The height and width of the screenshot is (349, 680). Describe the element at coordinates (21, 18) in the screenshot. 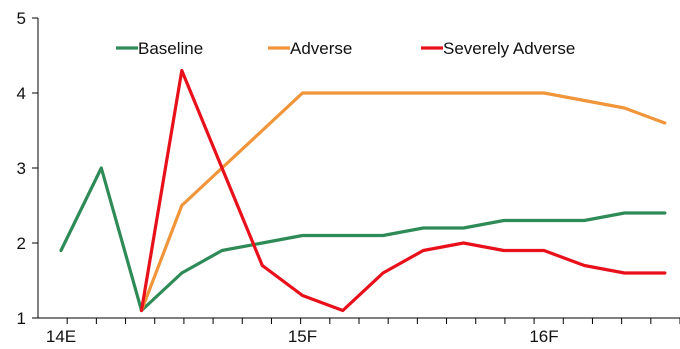

I see `y-tick-label: 5` at that location.